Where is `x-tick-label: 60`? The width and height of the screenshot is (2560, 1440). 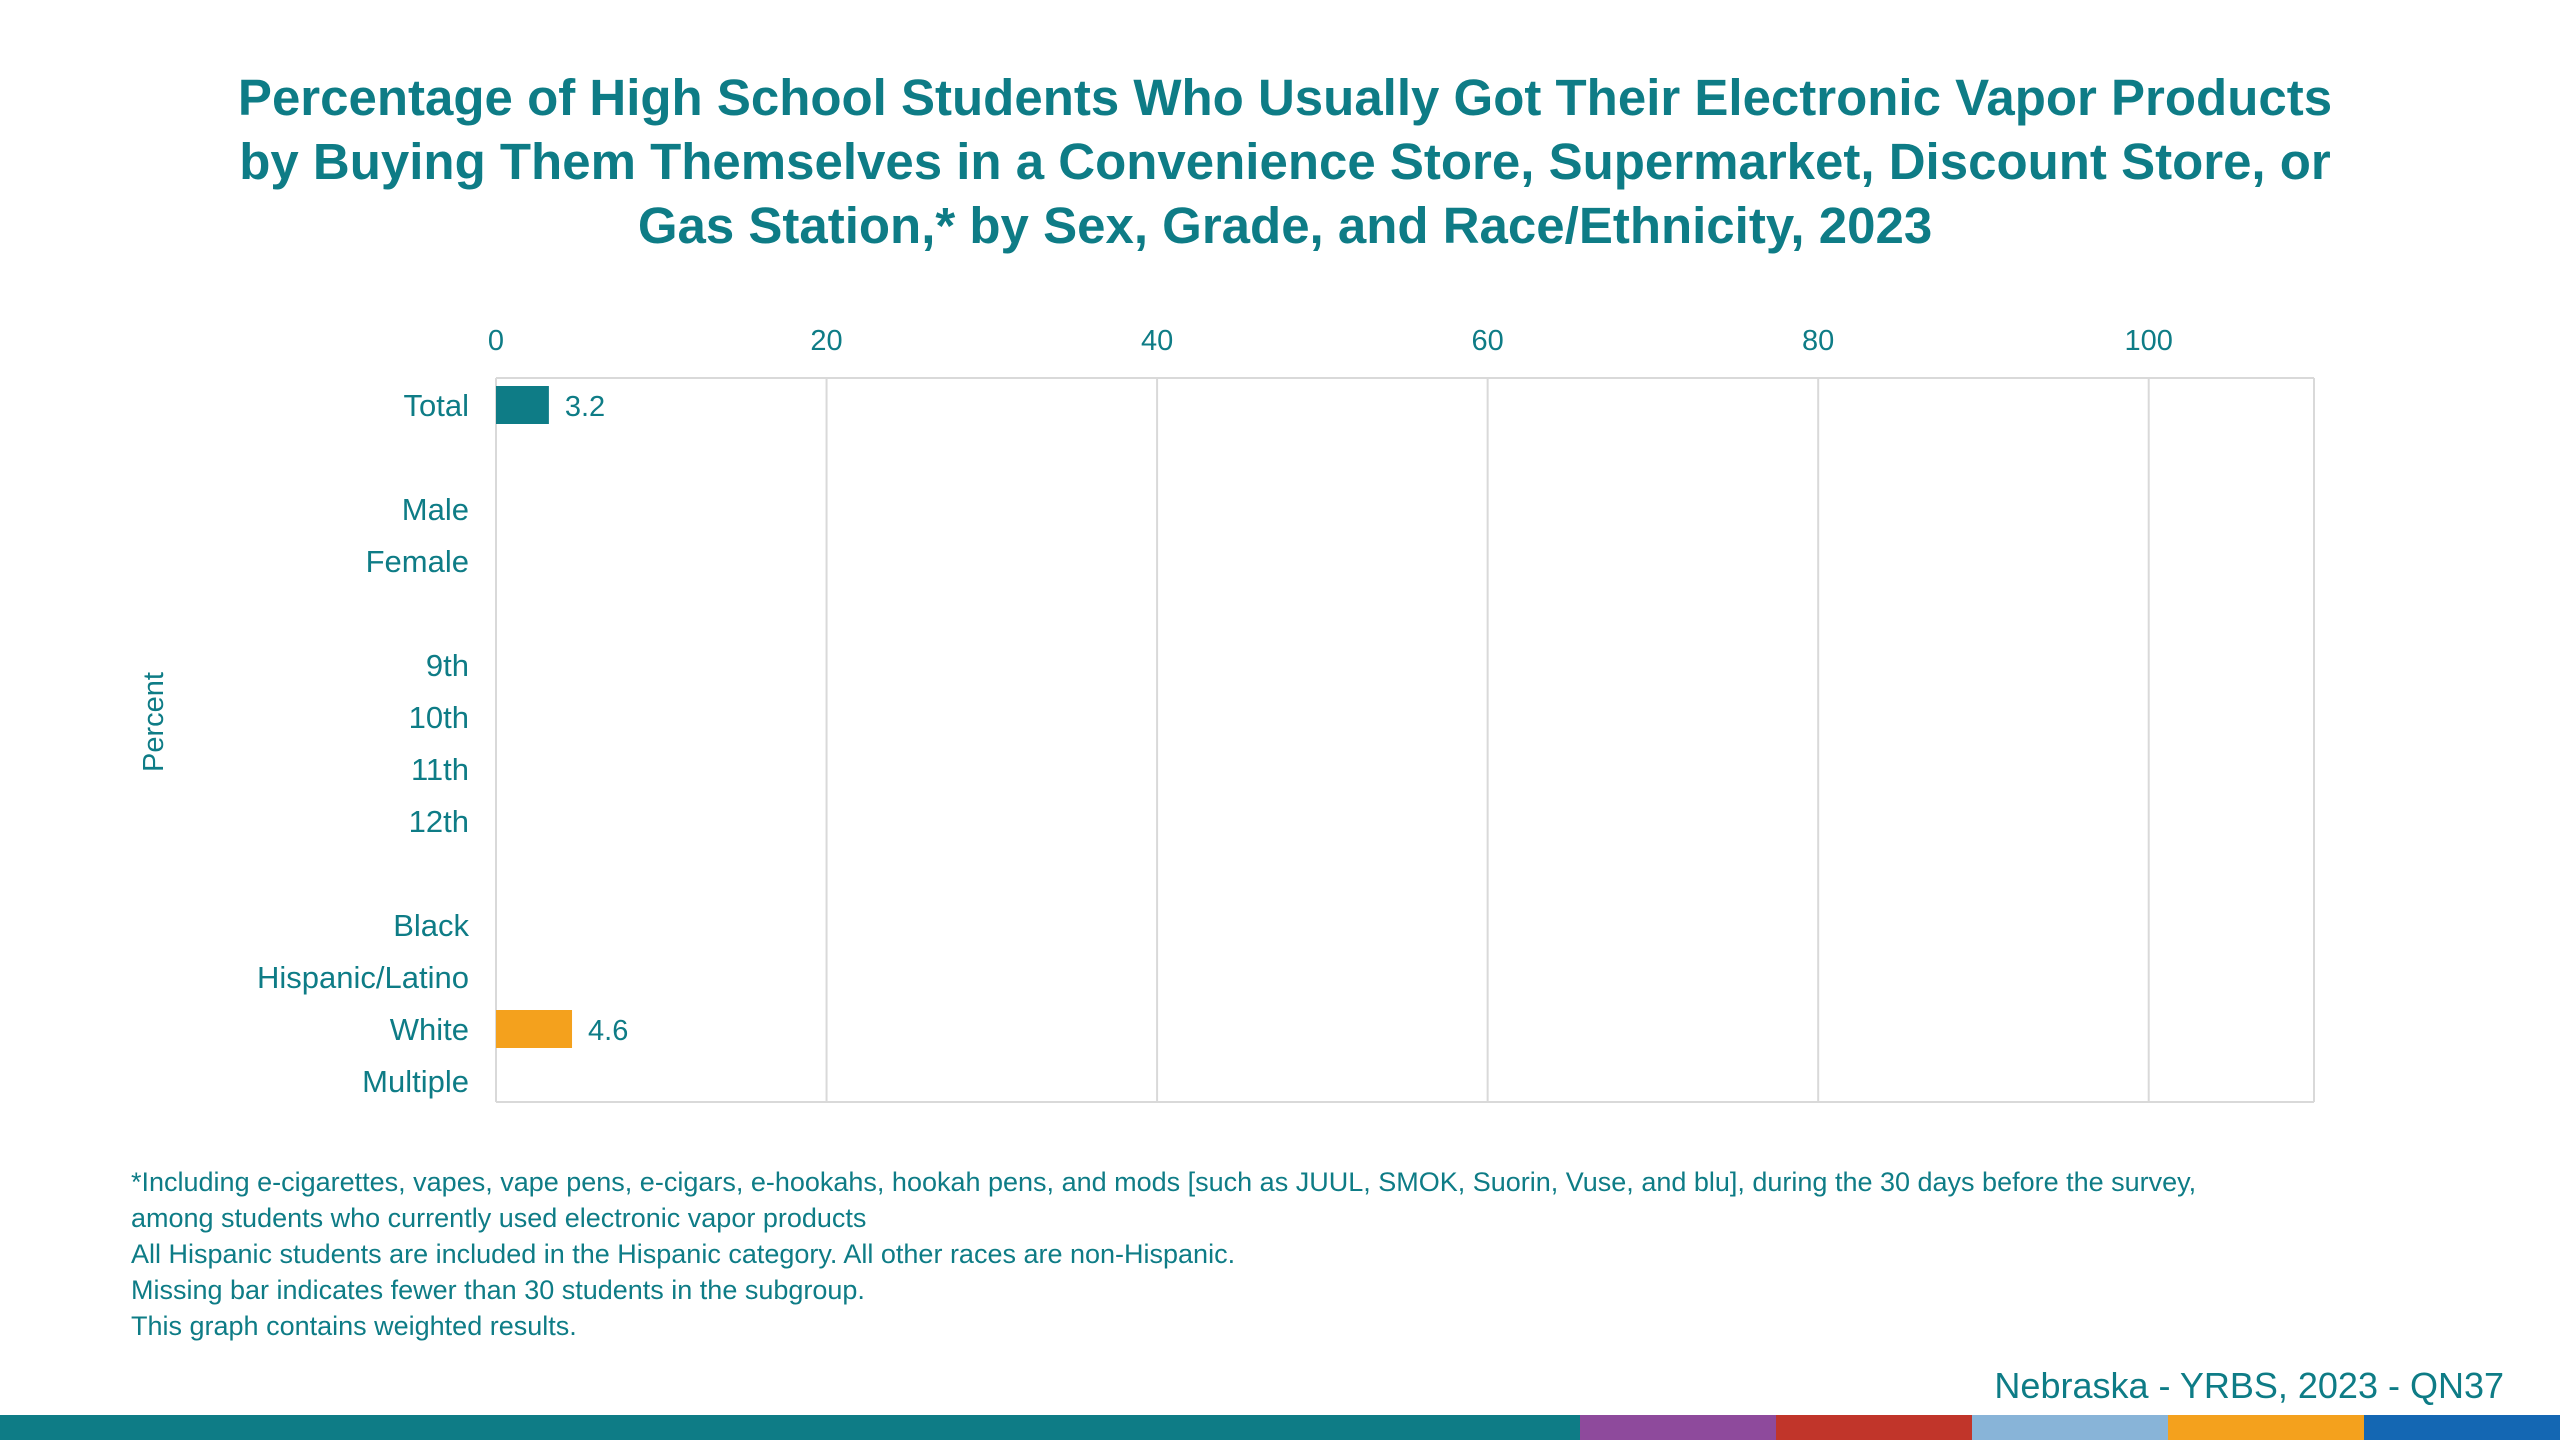
x-tick-label: 60 is located at coordinates (1488, 341).